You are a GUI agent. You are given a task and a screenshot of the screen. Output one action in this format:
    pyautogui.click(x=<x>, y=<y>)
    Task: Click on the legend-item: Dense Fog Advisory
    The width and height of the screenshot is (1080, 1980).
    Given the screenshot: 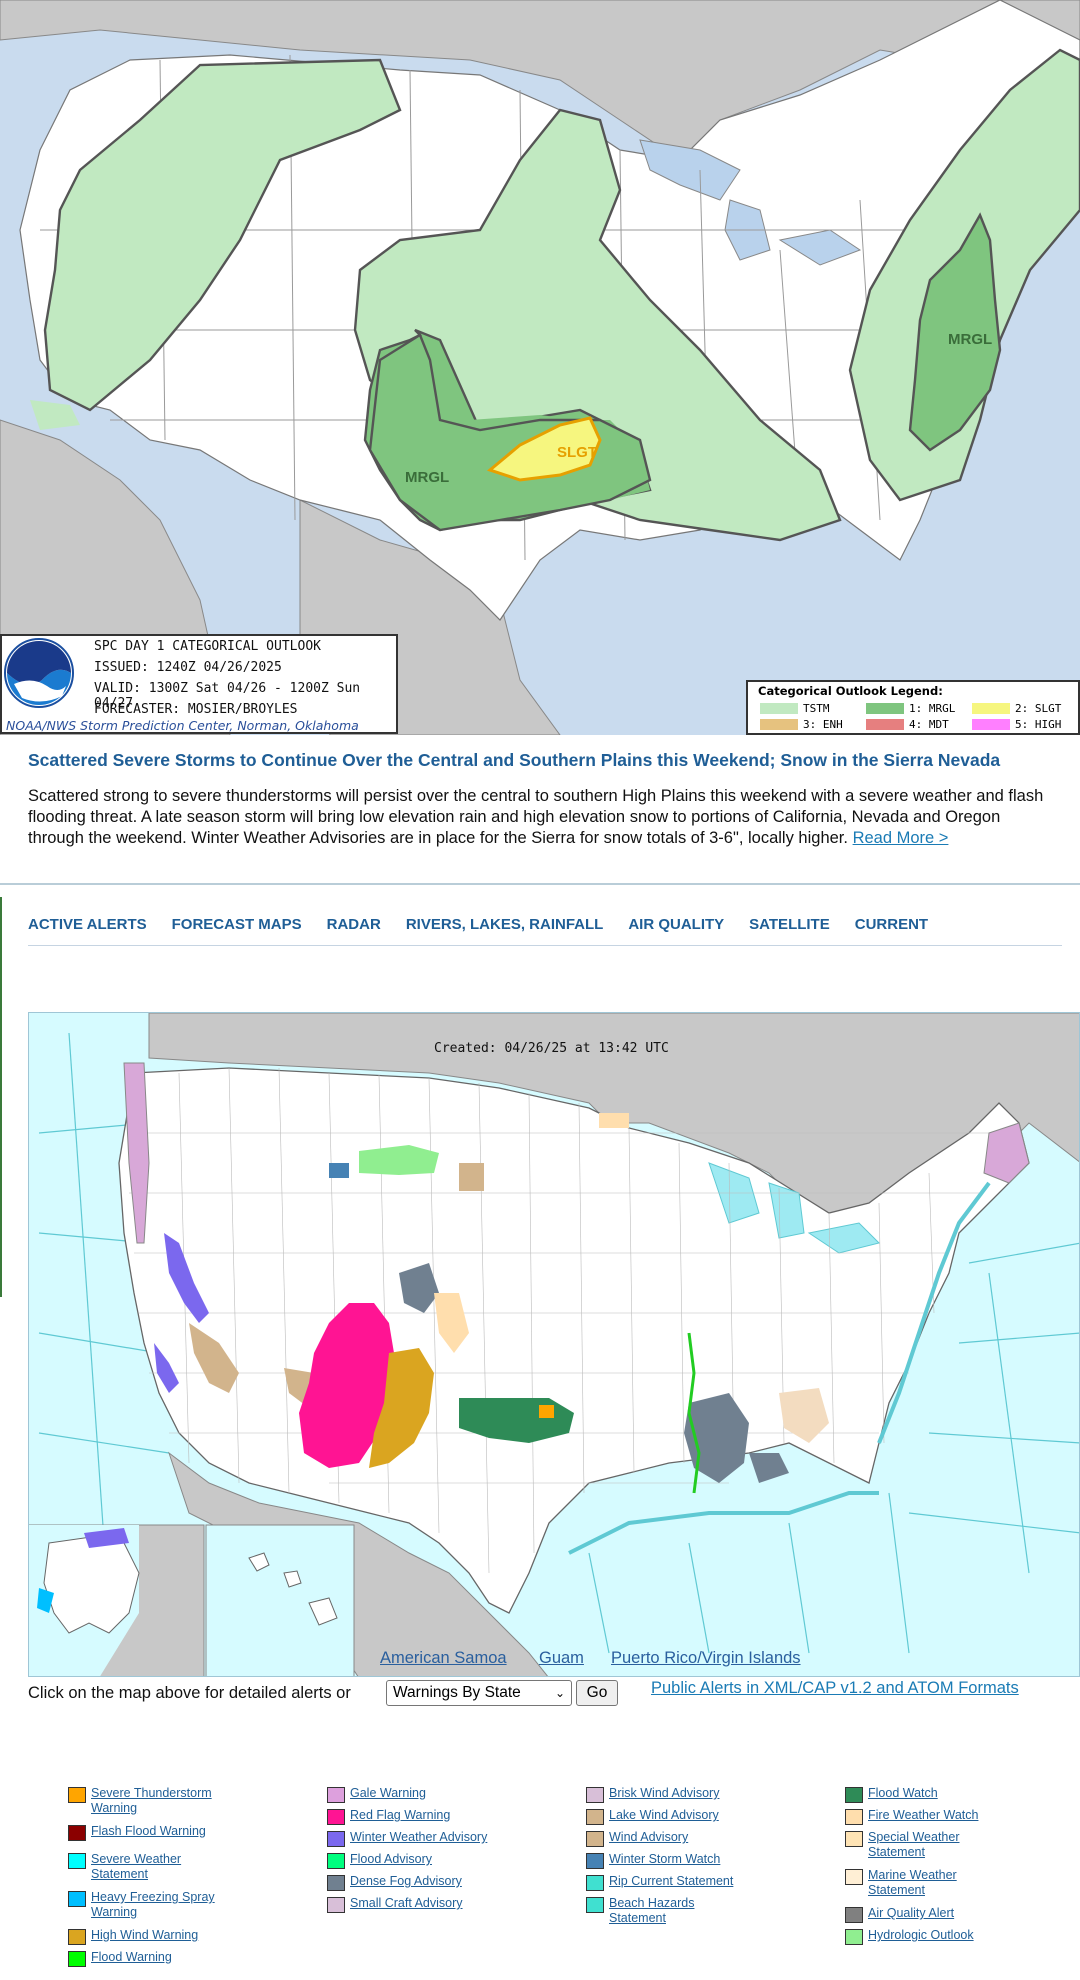 What is the action you would take?
    pyautogui.click(x=411, y=1882)
    